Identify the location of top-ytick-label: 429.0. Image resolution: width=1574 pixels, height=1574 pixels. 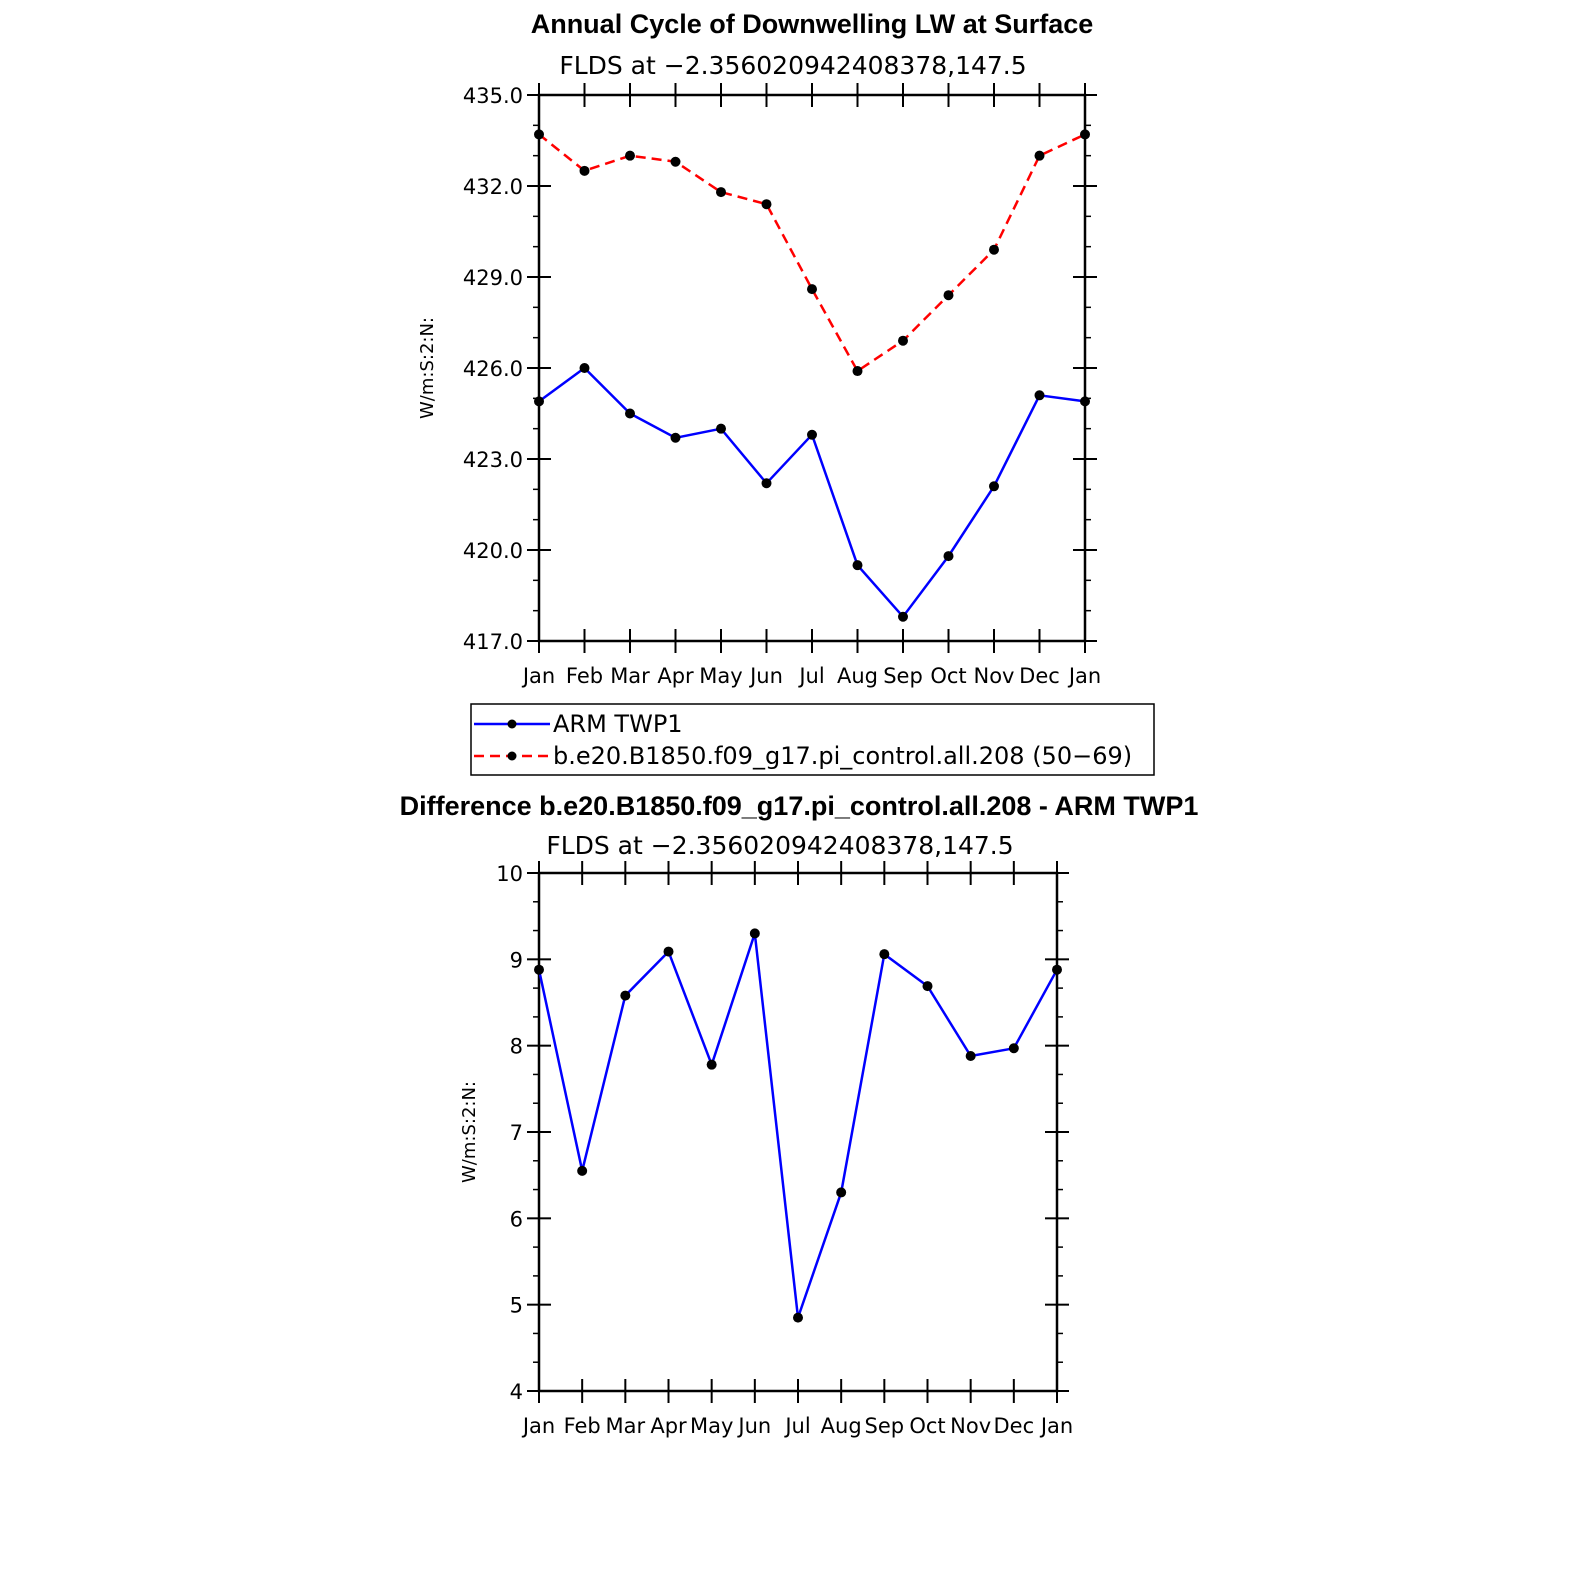
(493, 278).